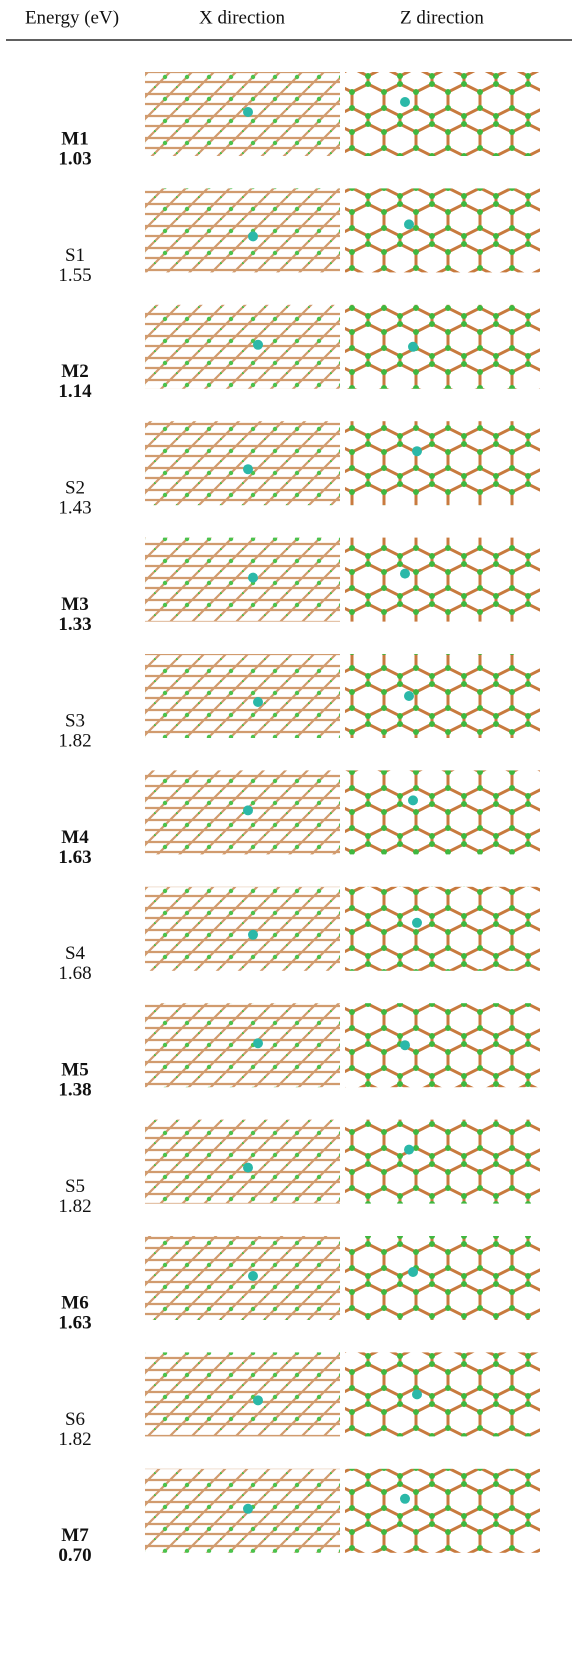 The height and width of the screenshot is (1678, 578). What do you see at coordinates (74, 138) in the screenshot?
I see `row-label: M1` at bounding box center [74, 138].